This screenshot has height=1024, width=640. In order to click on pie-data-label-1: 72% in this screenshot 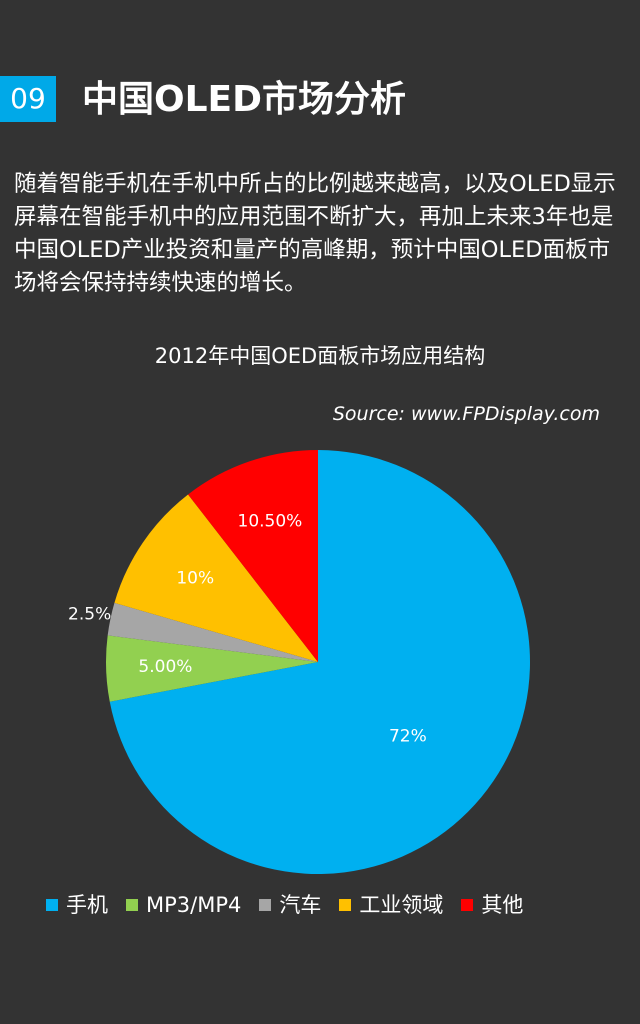, I will do `click(408, 736)`.